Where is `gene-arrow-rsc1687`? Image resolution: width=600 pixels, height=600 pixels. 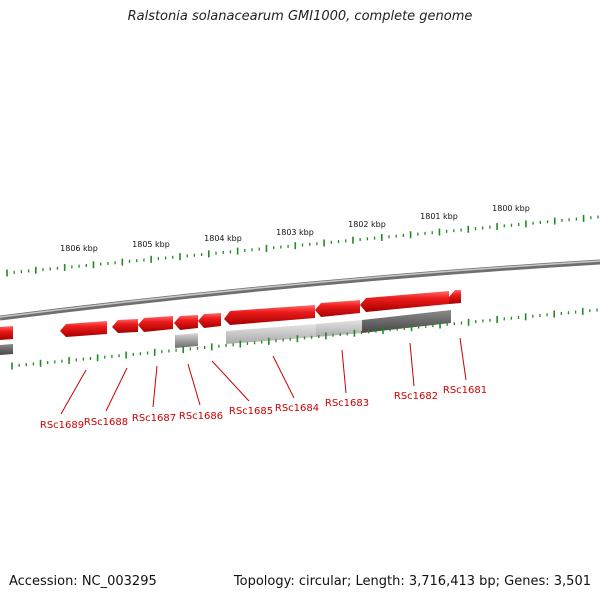
gene-arrow-rsc1687 is located at coordinates (155, 324).